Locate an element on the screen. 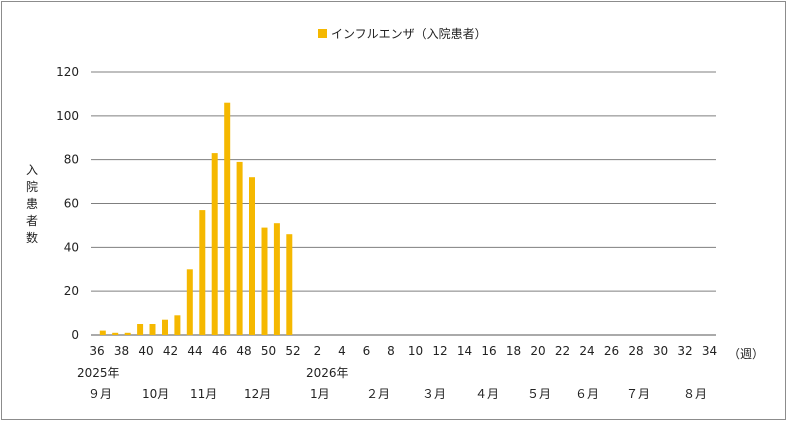  y-tick-label: 0 is located at coordinates (75, 335).